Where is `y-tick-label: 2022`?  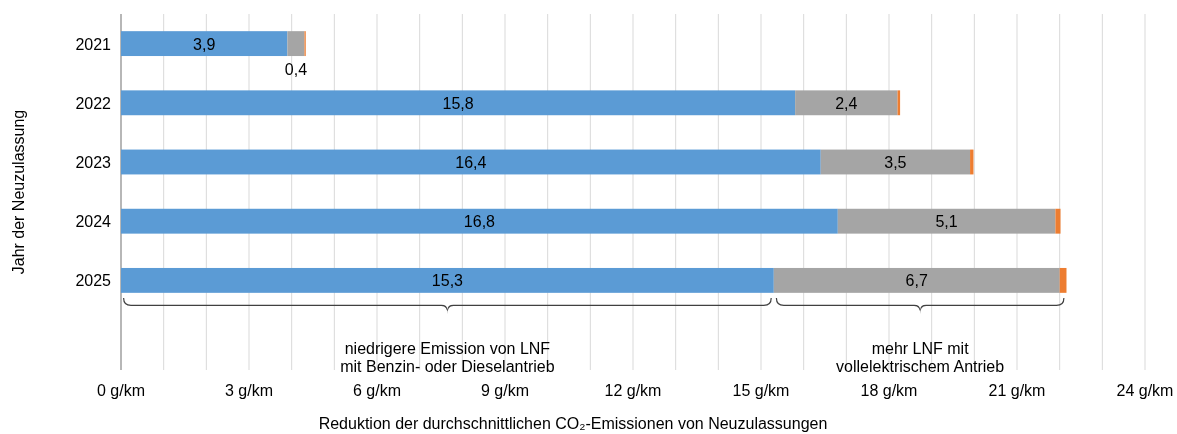
y-tick-label: 2022 is located at coordinates (93, 103).